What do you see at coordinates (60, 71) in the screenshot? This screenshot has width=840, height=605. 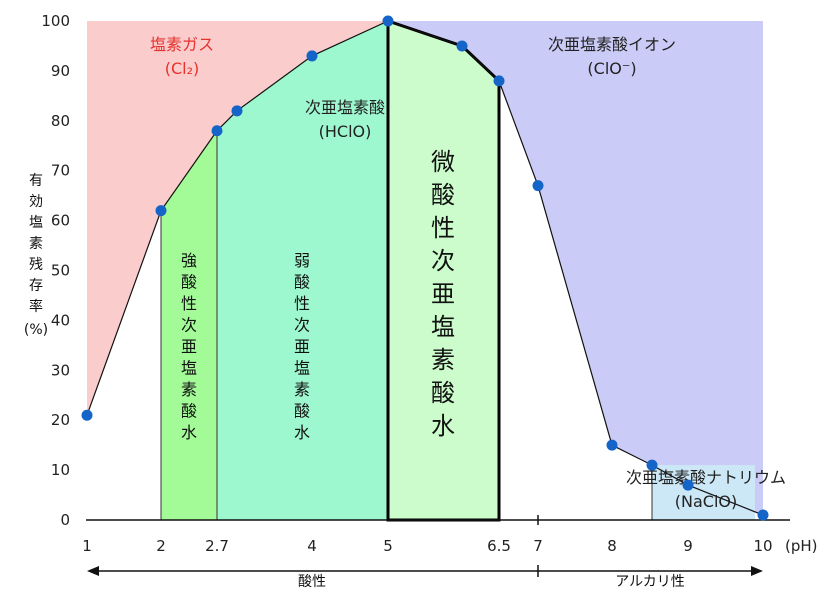 I see `y-tick-label: 90` at bounding box center [60, 71].